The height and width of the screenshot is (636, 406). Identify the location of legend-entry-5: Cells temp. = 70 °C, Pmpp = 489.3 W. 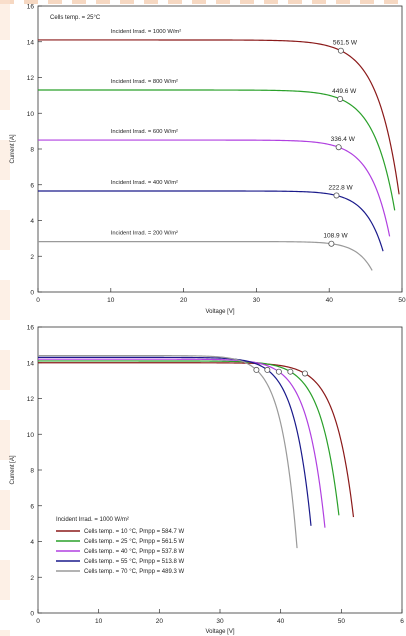
(120, 572).